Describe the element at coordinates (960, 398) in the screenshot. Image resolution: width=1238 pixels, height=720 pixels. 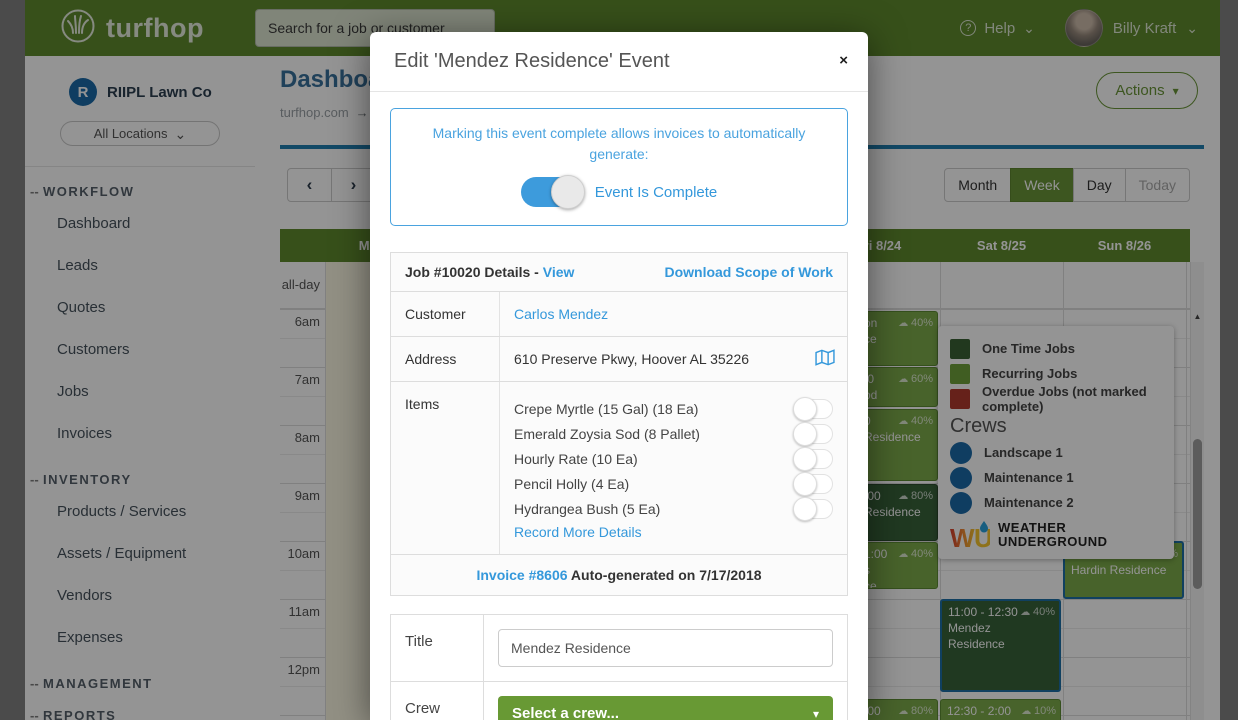
I see `overdue-swatch` at that location.